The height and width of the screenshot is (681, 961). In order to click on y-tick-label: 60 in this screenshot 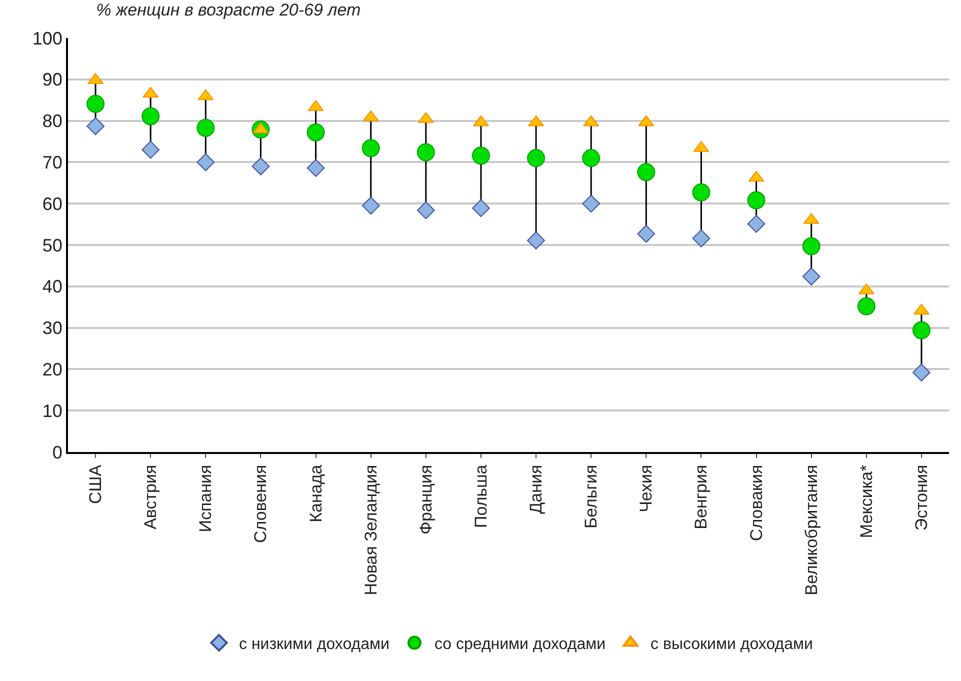, I will do `click(52, 204)`.